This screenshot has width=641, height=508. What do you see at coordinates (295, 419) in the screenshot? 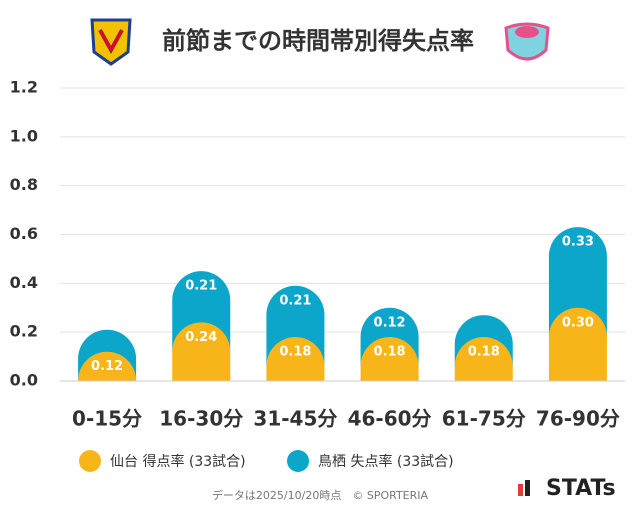
I see `x-tick-label: 31-45分` at bounding box center [295, 419].